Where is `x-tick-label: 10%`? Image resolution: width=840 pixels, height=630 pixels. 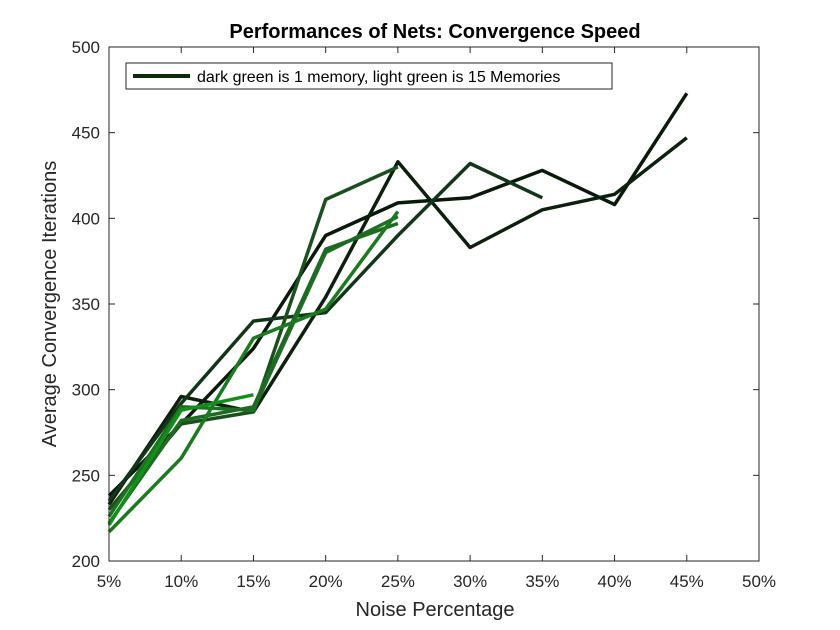
x-tick-label: 10% is located at coordinates (181, 581).